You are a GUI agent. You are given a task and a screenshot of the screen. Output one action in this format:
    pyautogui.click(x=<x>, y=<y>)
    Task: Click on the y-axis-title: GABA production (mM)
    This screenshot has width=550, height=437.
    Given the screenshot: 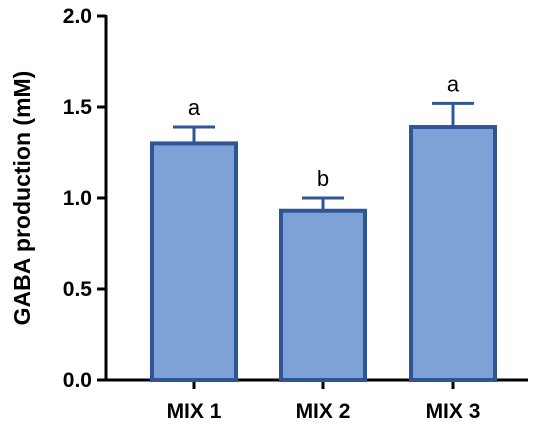 What is the action you would take?
    pyautogui.click(x=22, y=198)
    